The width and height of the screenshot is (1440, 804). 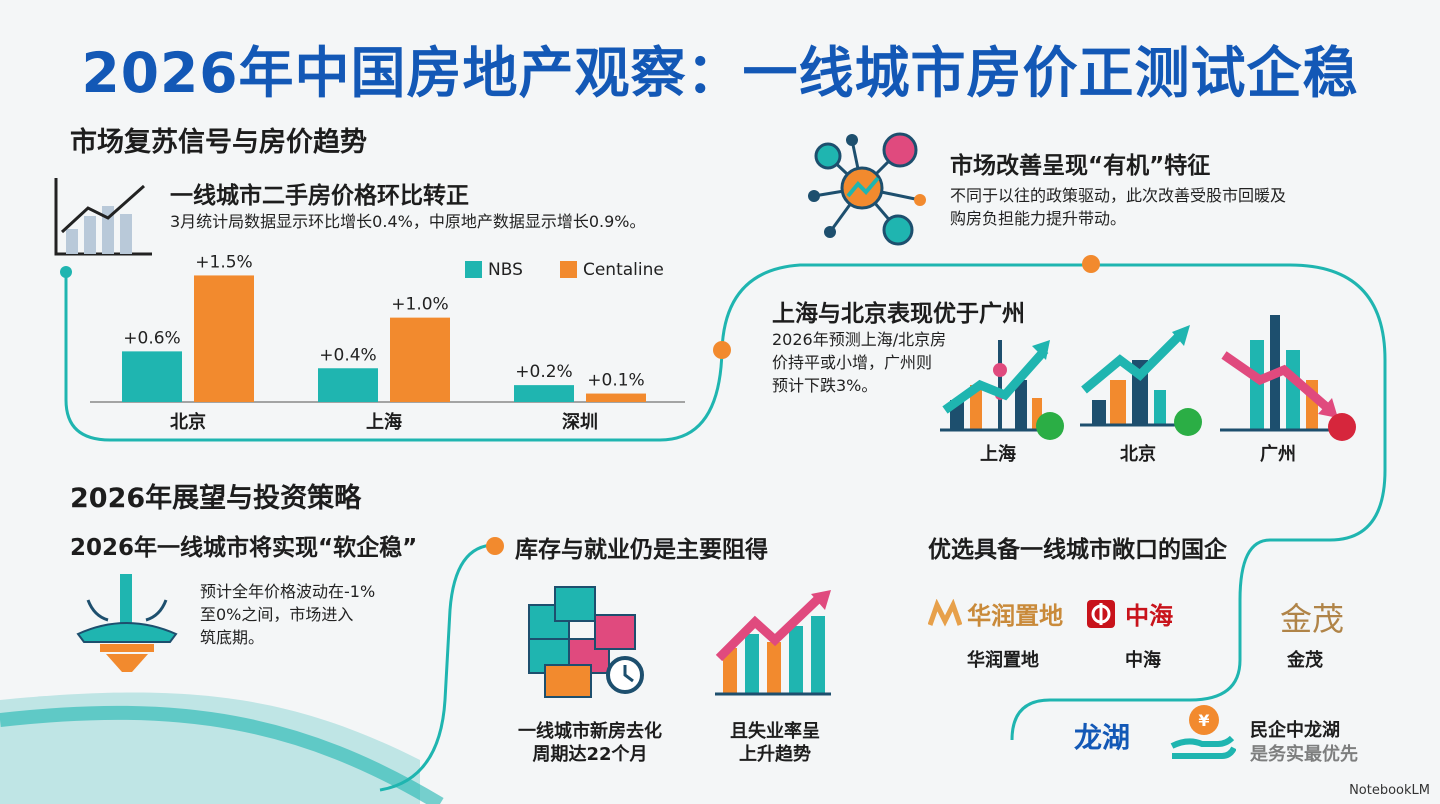 What do you see at coordinates (127, 623) in the screenshot?
I see `soft-landing-icon` at bounding box center [127, 623].